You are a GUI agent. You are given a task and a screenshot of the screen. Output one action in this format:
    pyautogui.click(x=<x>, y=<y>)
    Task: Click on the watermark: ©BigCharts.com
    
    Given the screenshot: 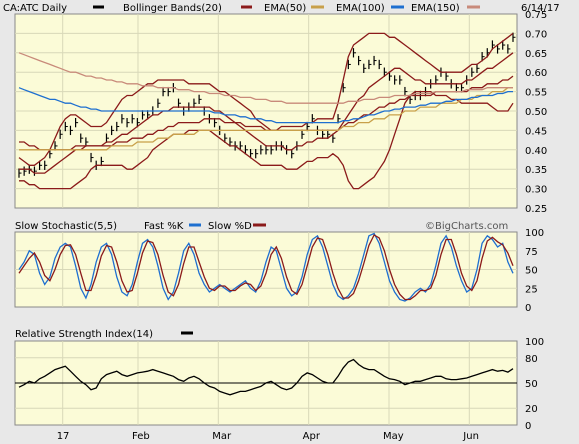 What is the action you would take?
    pyautogui.click(x=466, y=226)
    